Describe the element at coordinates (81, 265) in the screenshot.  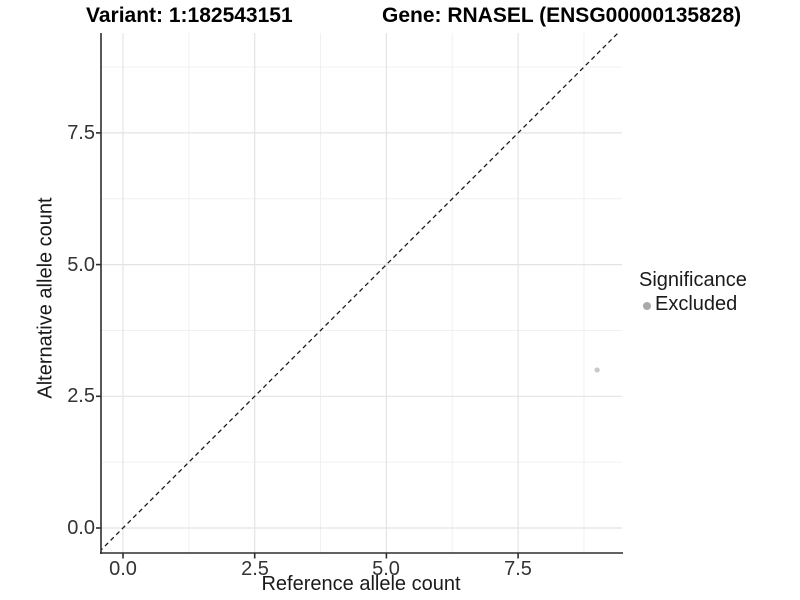
I see `y-tick-label-1: 5.0` at that location.